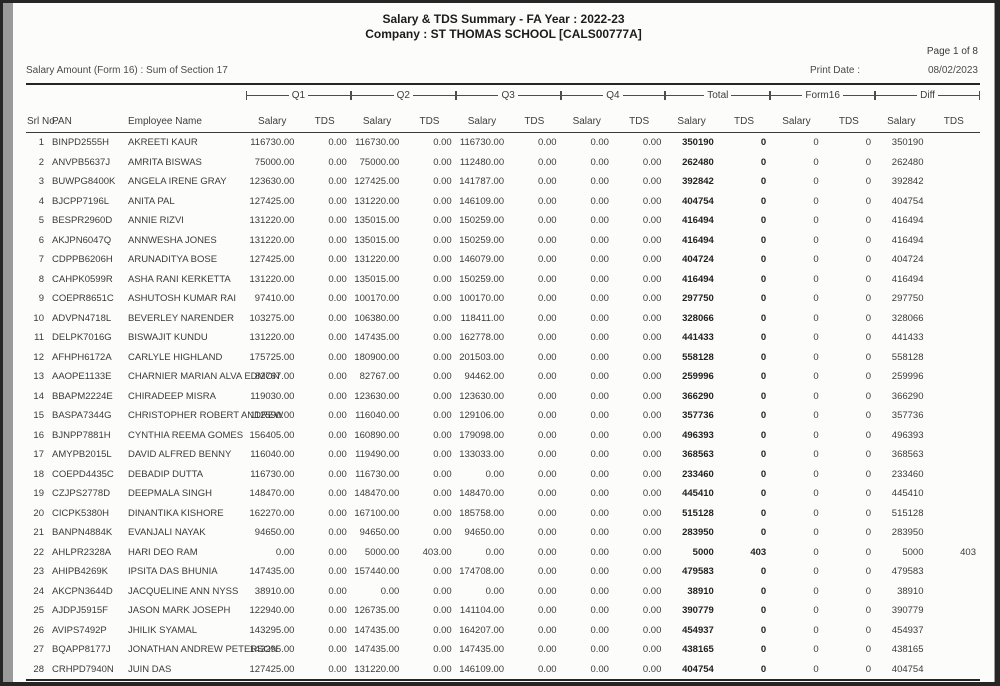  I want to click on table-cell: 112480.00, so click(482, 162).